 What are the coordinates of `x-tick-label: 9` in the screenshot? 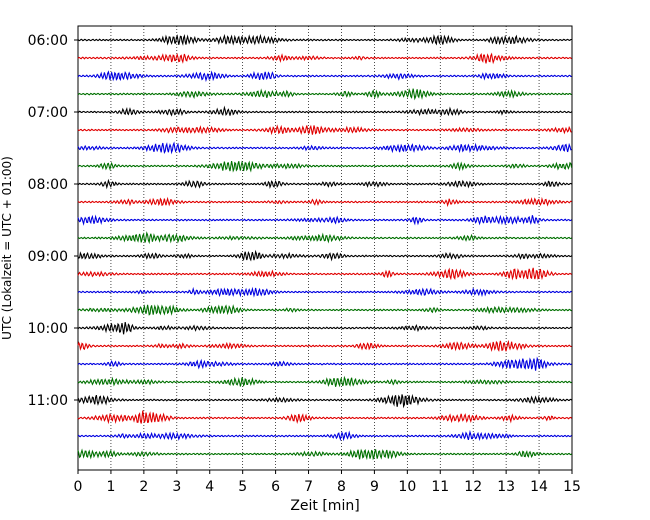 It's located at (374, 487).